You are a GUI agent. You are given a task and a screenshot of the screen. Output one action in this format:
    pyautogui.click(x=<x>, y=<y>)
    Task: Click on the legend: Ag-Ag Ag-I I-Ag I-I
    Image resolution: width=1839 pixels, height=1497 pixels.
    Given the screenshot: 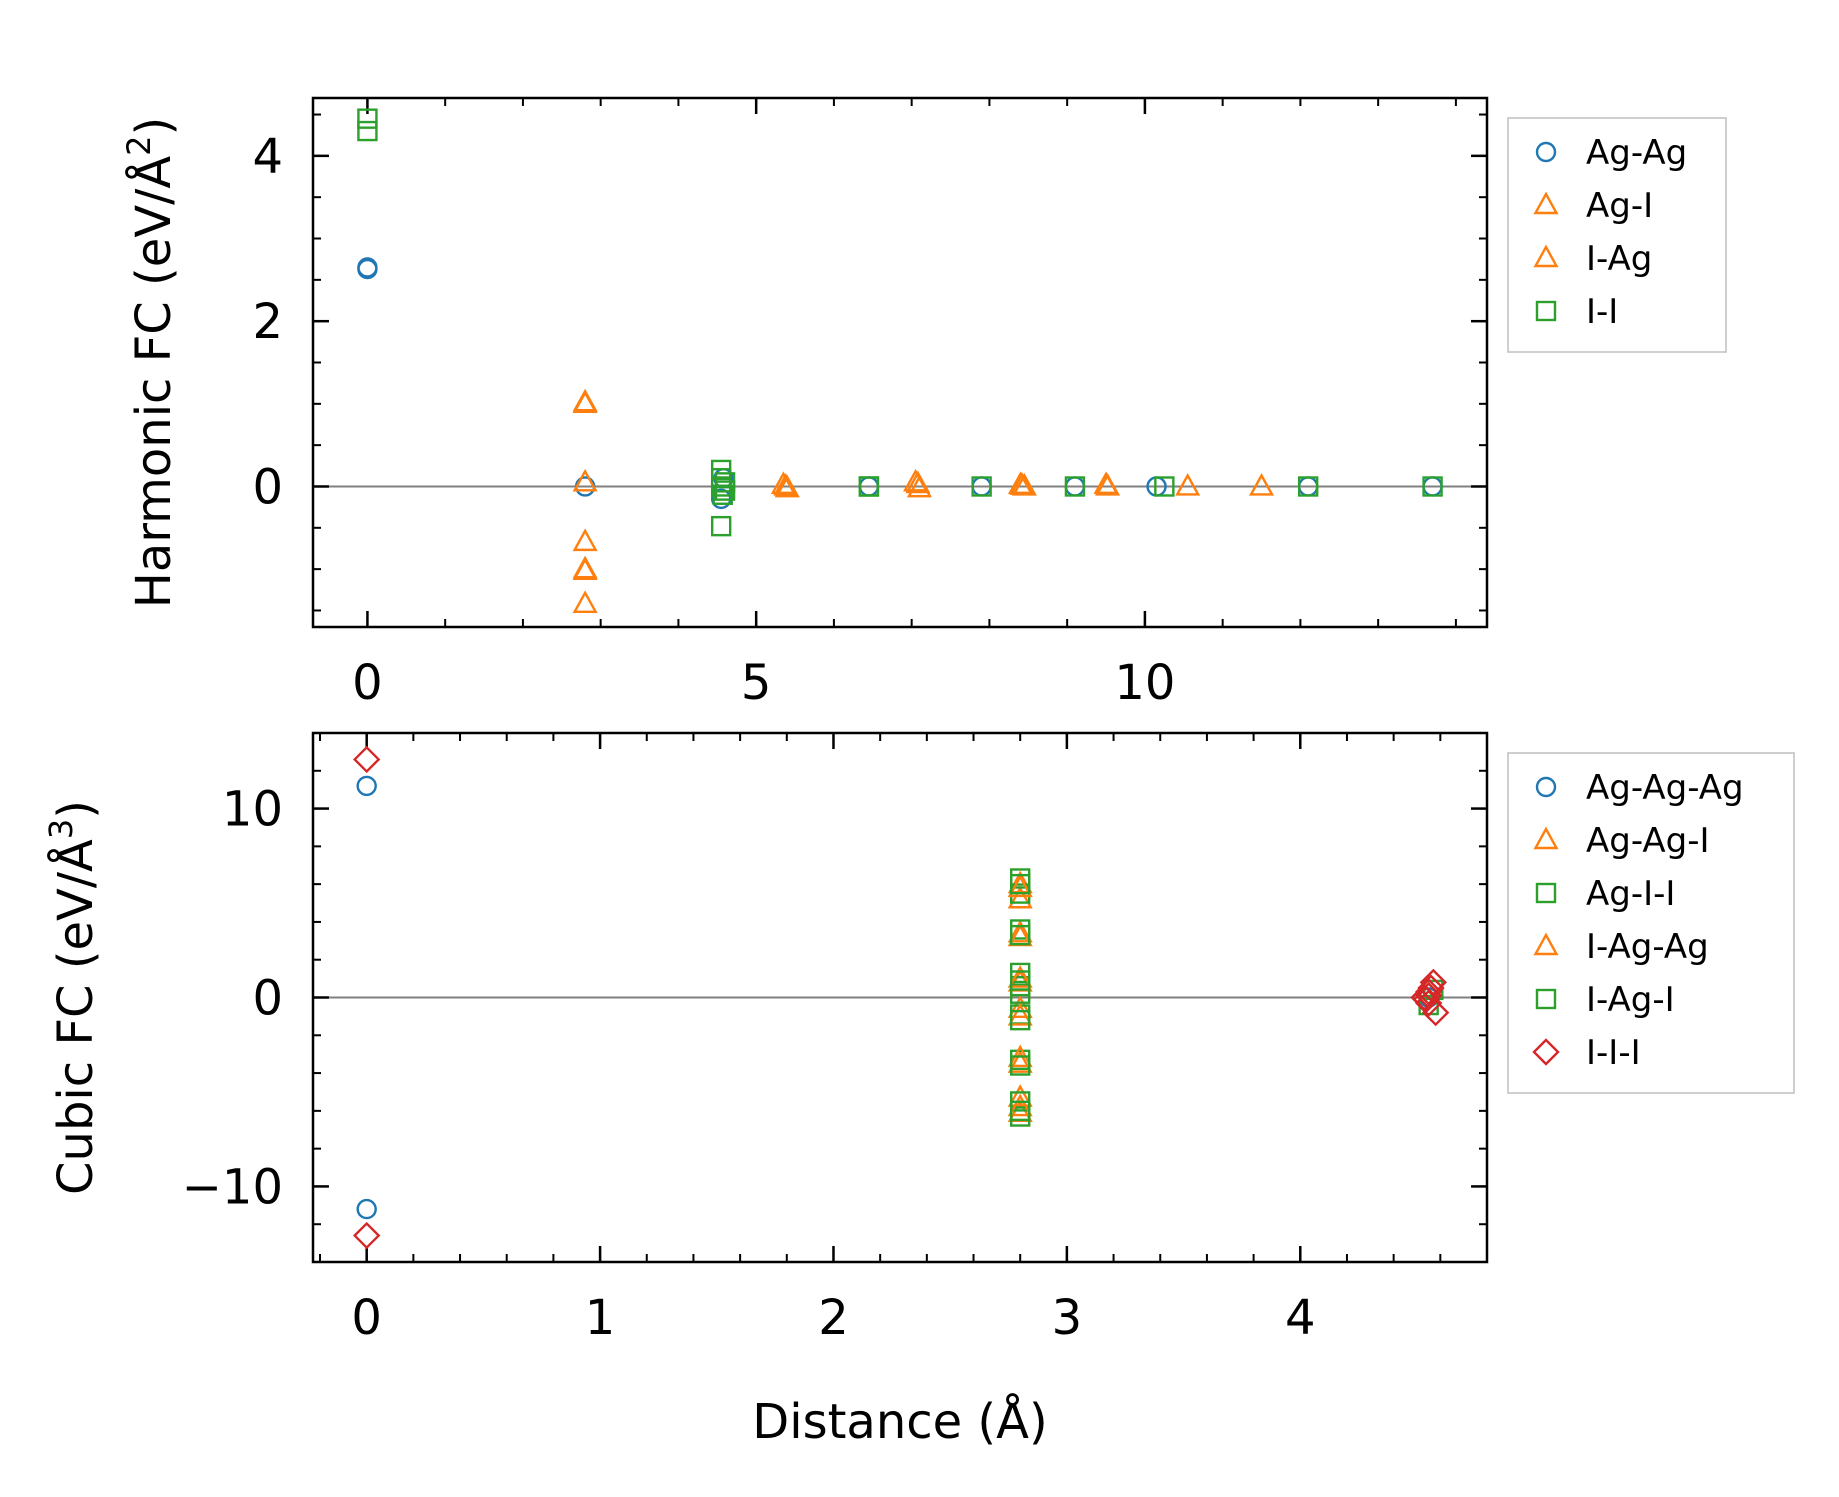 What is the action you would take?
    pyautogui.click(x=1617, y=235)
    